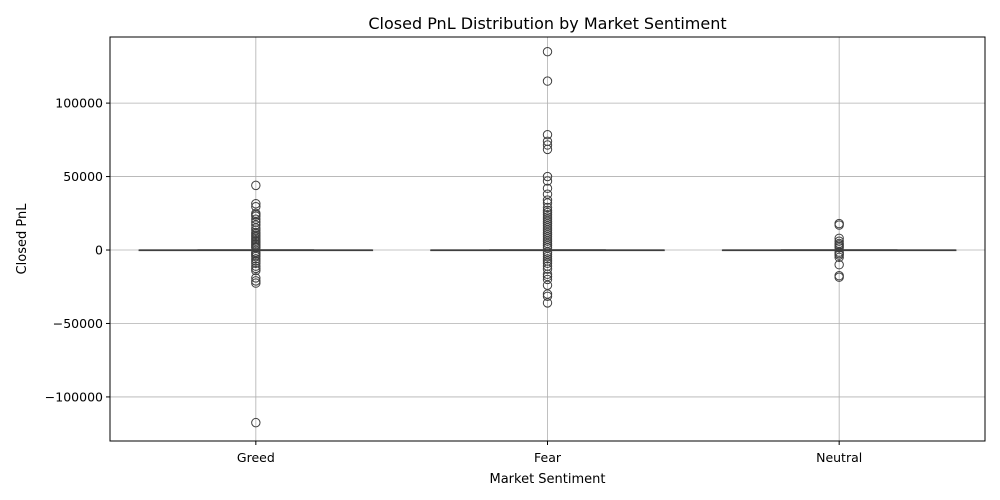 Image resolution: width=1000 pixels, height=500 pixels. I want to click on y-tick-label: −50000, so click(78, 323).